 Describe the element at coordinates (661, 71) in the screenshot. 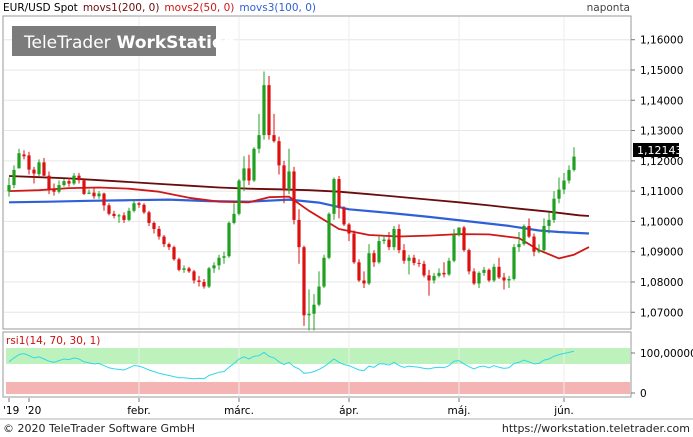

I see `price-tick-label: 1,15000` at that location.